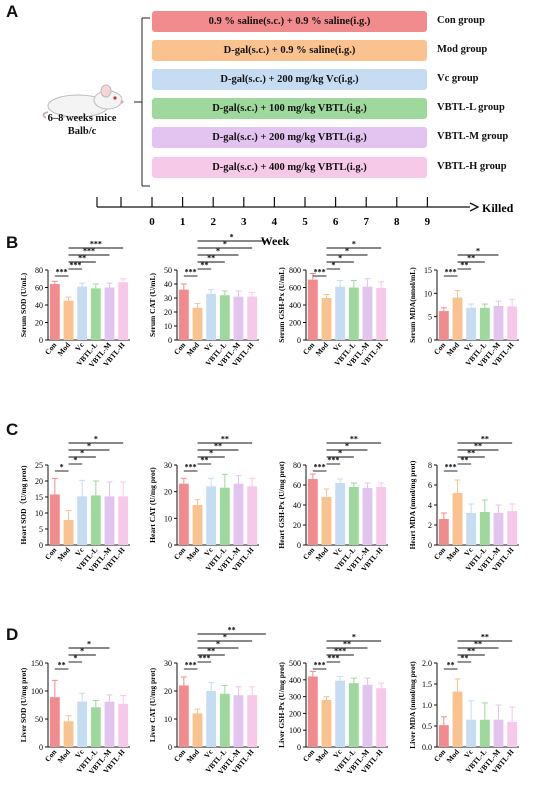  I want to click on timeline-tick-label: 6, so click(336, 222).